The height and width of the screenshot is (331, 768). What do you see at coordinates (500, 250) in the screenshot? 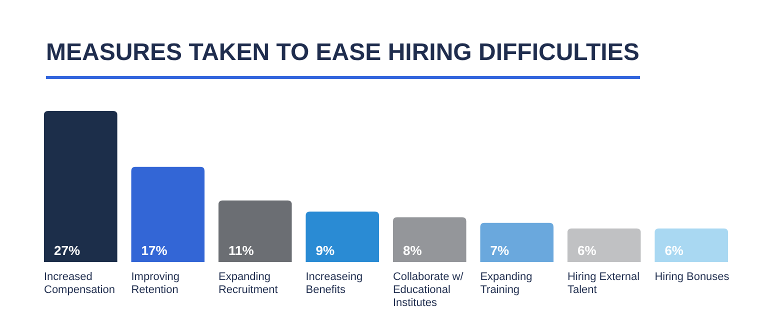
I see `data-label: 7%` at bounding box center [500, 250].